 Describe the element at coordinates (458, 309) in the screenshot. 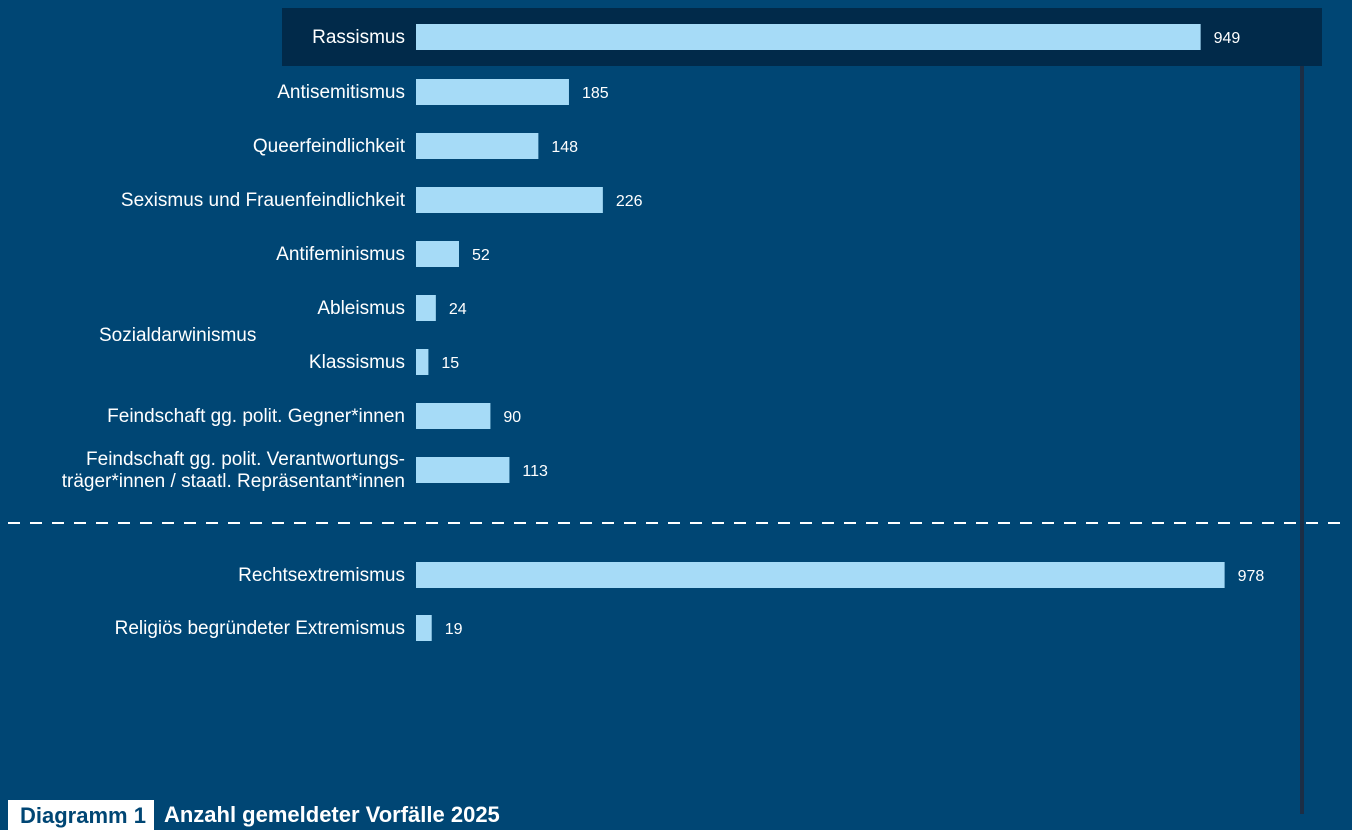

I see `value-label: 24` at that location.